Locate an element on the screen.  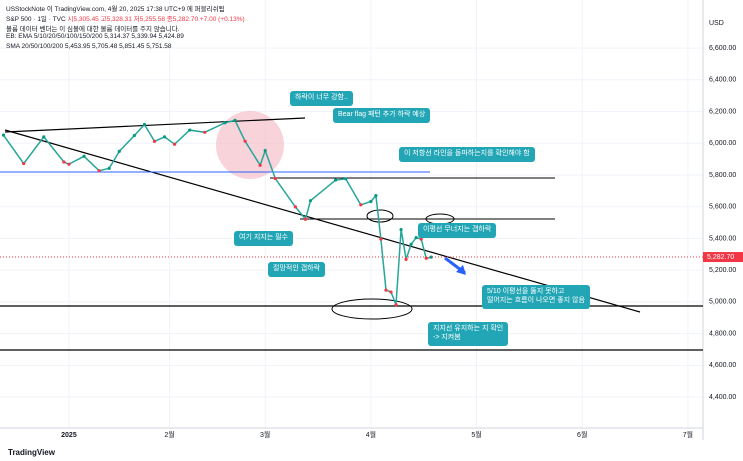
annotation: 지지선 유지하는 지 확인 -> 지켜봄 is located at coordinates (468, 334).